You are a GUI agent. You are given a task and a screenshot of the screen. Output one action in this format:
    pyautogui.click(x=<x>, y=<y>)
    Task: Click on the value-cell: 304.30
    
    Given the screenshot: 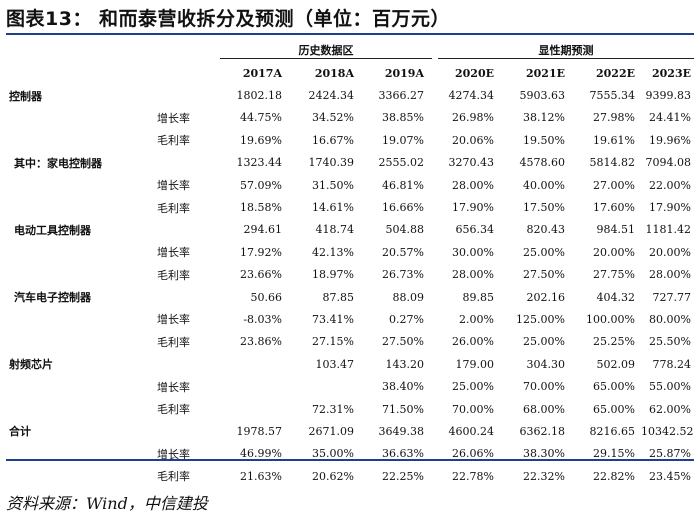 What is the action you would take?
    pyautogui.click(x=546, y=364)
    